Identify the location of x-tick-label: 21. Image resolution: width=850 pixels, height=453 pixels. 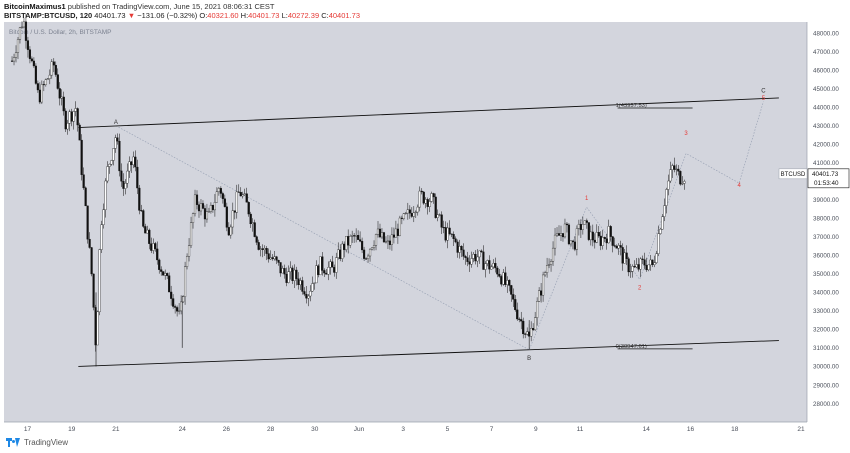
(116, 429).